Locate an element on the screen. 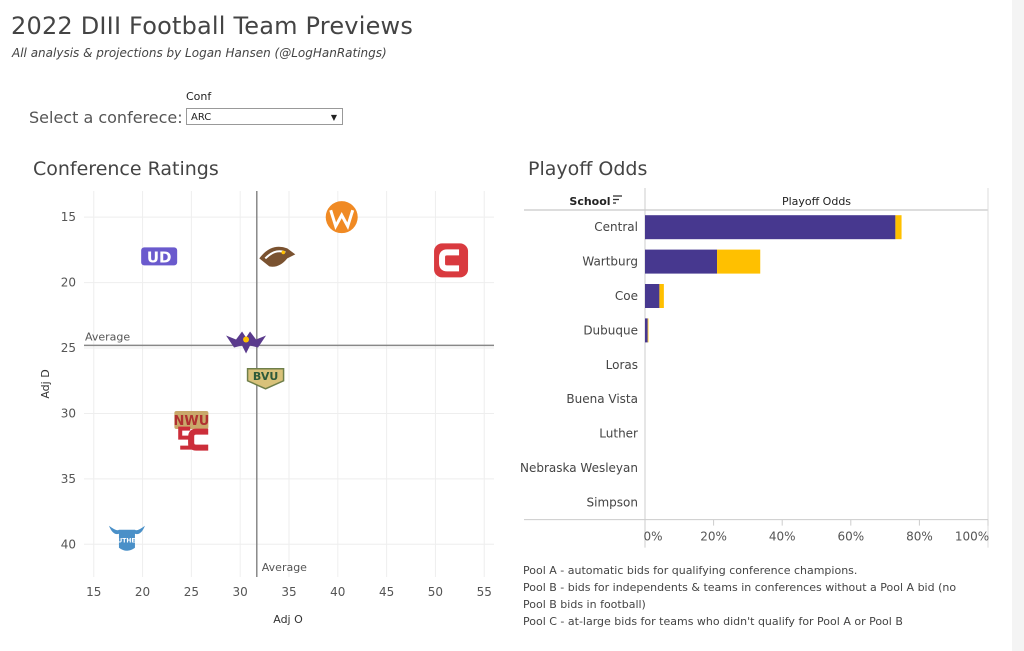 This screenshot has width=1024, height=651. central-logo-icon is located at coordinates (451, 260).